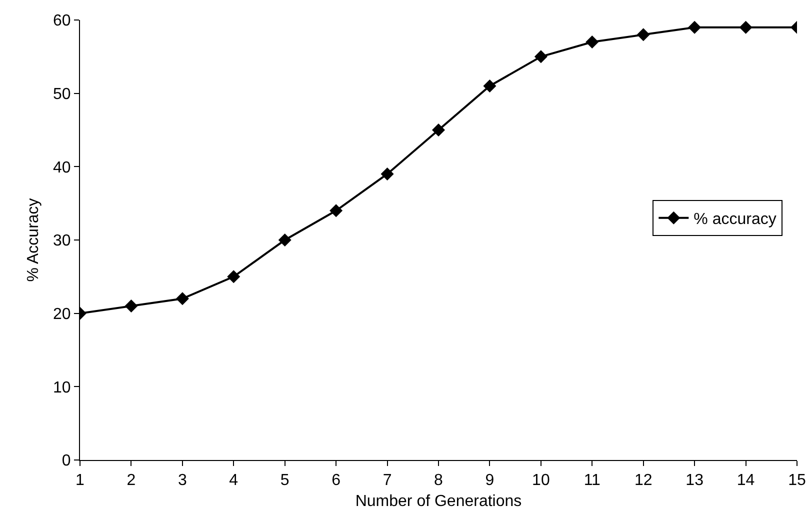 The image size is (812, 526). I want to click on legend-label: % accuracy, so click(735, 219).